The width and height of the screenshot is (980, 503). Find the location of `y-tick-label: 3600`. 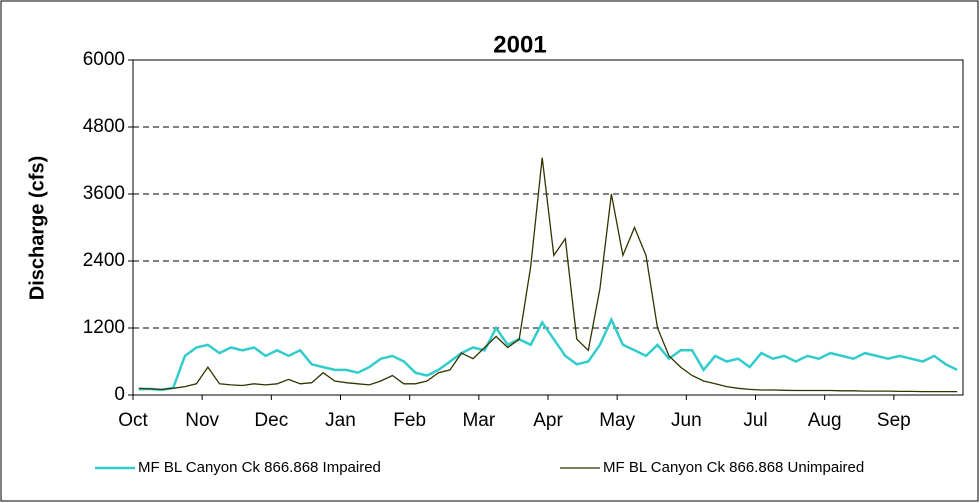

y-tick-label: 3600 is located at coordinates (104, 193).